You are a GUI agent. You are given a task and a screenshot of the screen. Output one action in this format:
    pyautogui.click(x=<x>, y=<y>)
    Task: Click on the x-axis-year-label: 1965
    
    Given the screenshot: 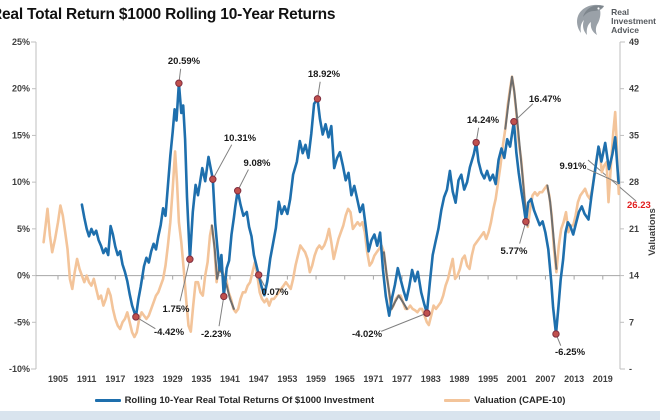 What is the action you would take?
    pyautogui.click(x=345, y=379)
    